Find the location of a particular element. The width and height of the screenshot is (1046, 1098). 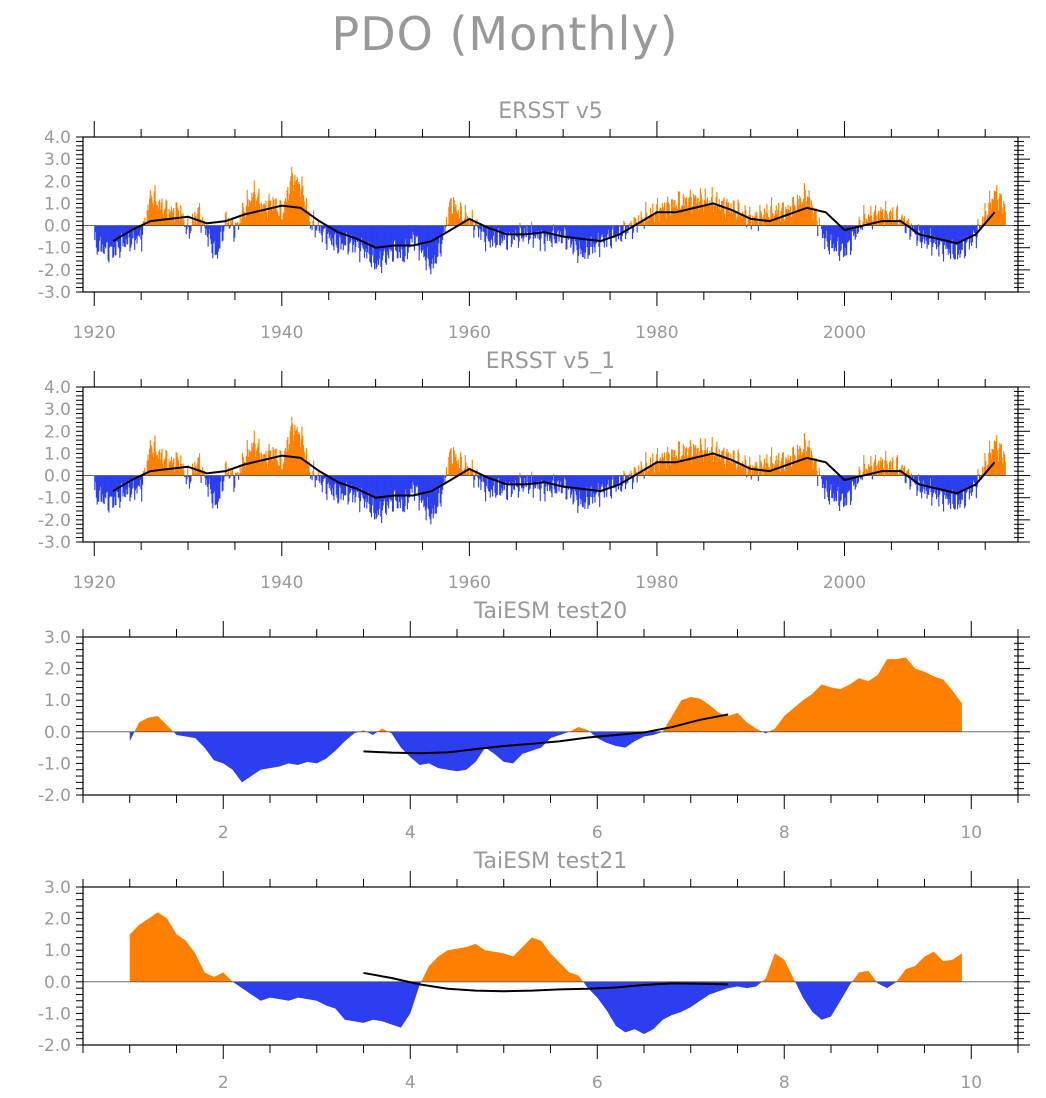

x-tick-label: 2 is located at coordinates (223, 833).